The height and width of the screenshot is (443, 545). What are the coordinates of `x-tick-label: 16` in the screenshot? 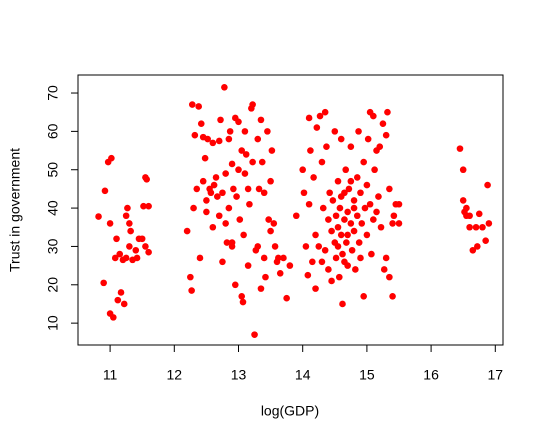 It's located at (431, 375).